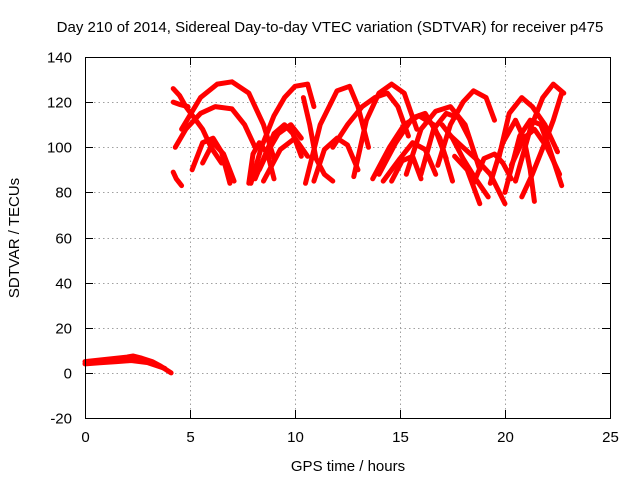 The width and height of the screenshot is (640, 480). Describe the element at coordinates (85, 437) in the screenshot. I see `x-tick-label: 0` at that location.